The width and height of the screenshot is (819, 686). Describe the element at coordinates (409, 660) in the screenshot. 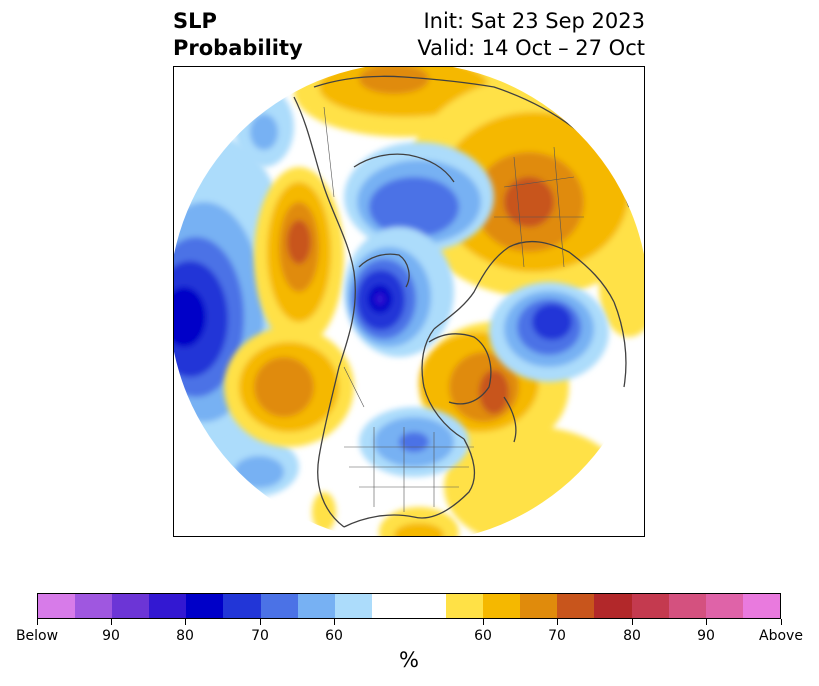

I see `colorbar-unit-label: %` at that location.